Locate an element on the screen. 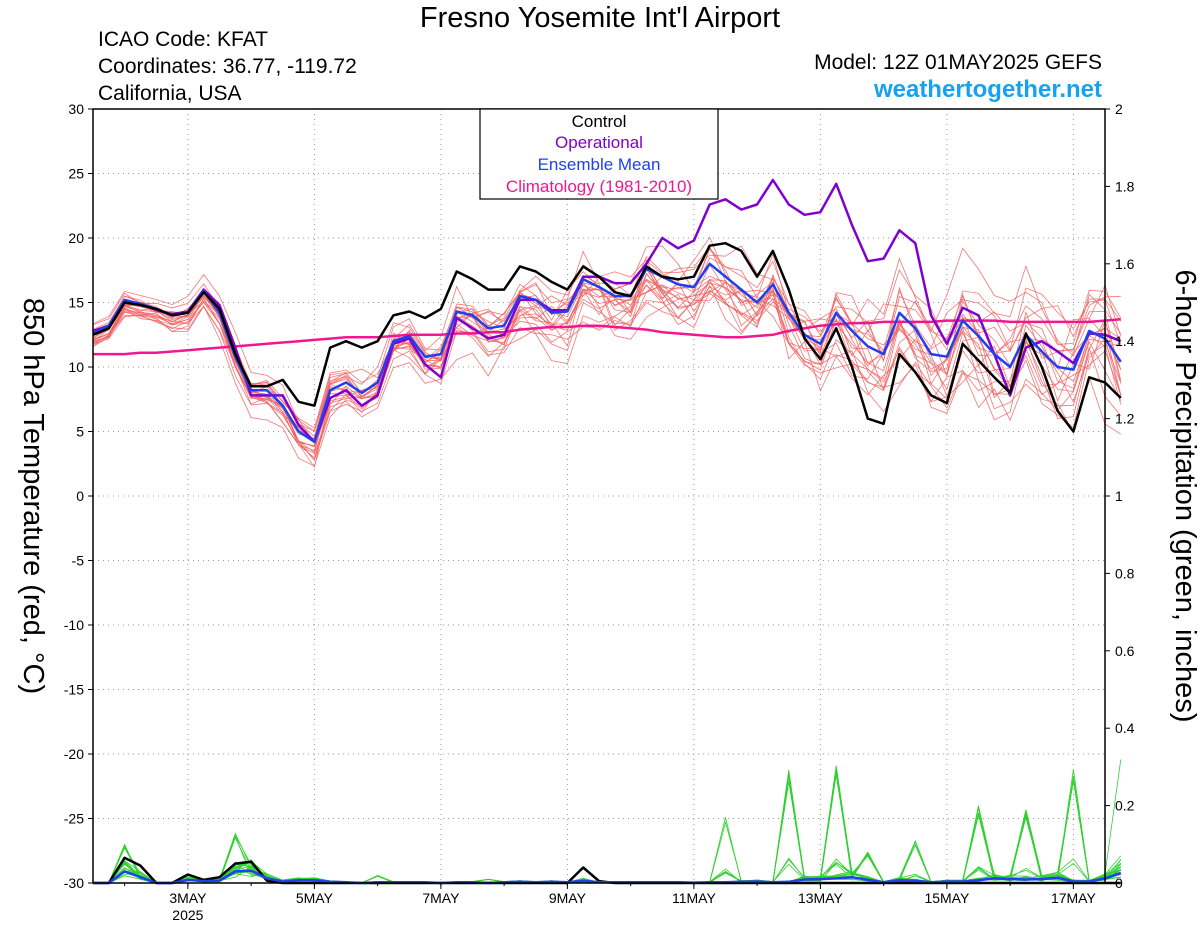 This screenshot has width=1200, height=927. y-tick-label-right: 1.2 is located at coordinates (1125, 419).